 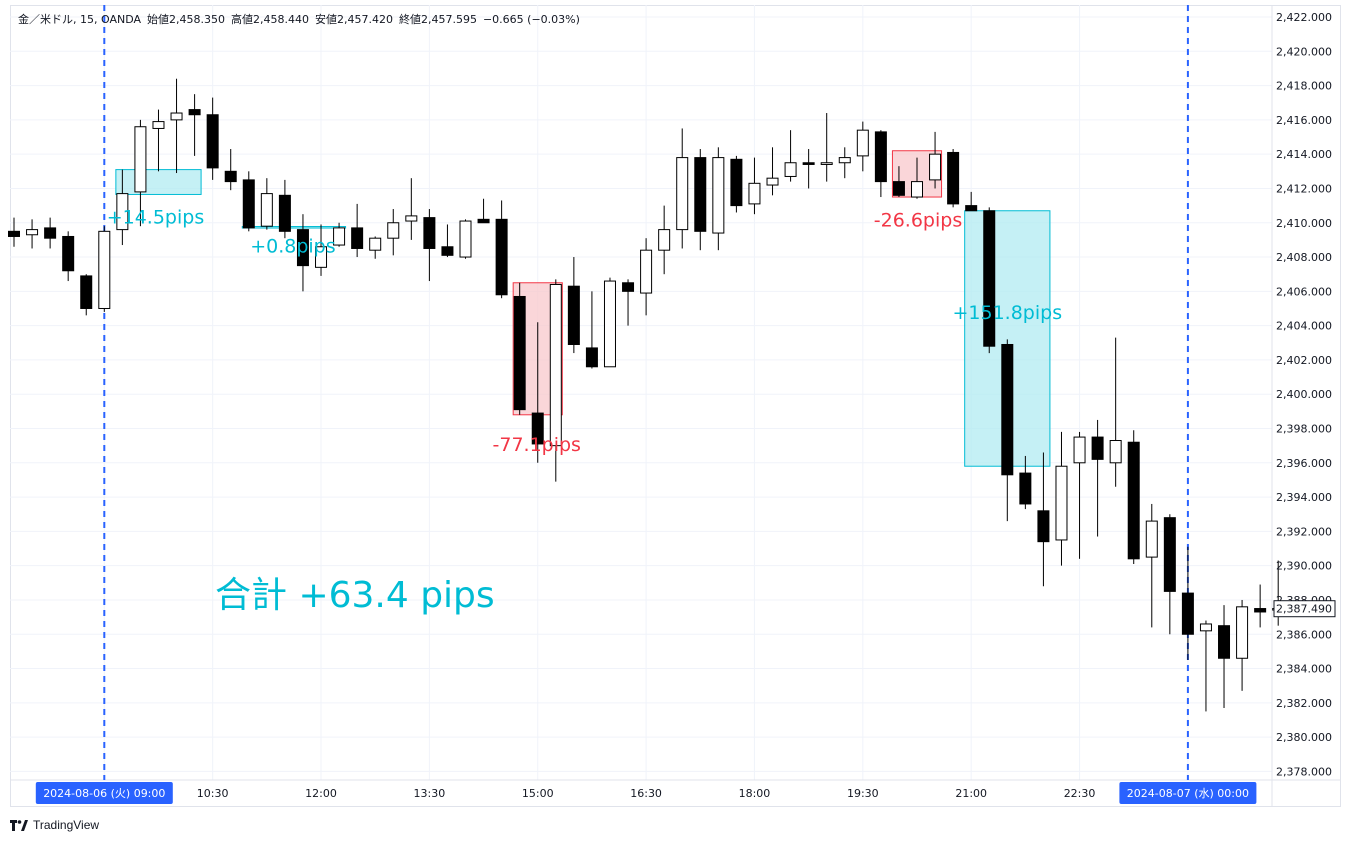 I want to click on time-tick-label: 2024-08-07 (水) 00:00, so click(x=1188, y=793).